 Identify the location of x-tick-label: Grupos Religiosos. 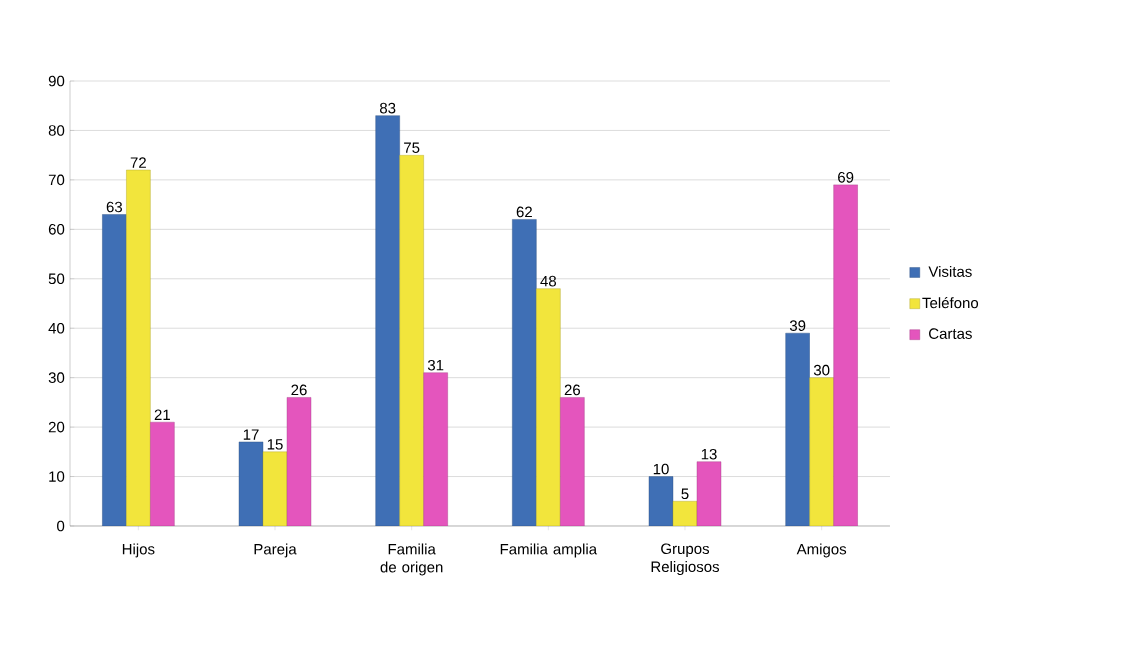
(685, 559).